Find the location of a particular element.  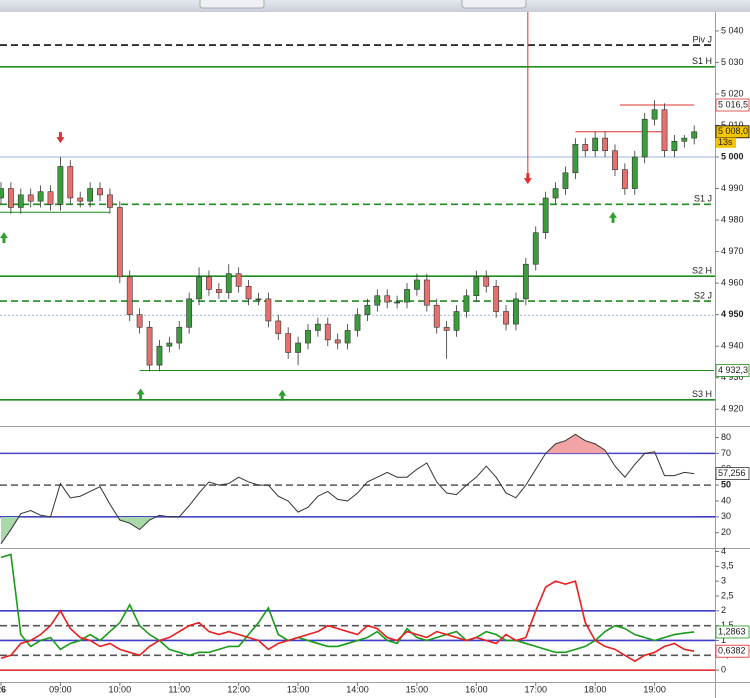

price-tag-label: 1,2863 is located at coordinates (732, 631).